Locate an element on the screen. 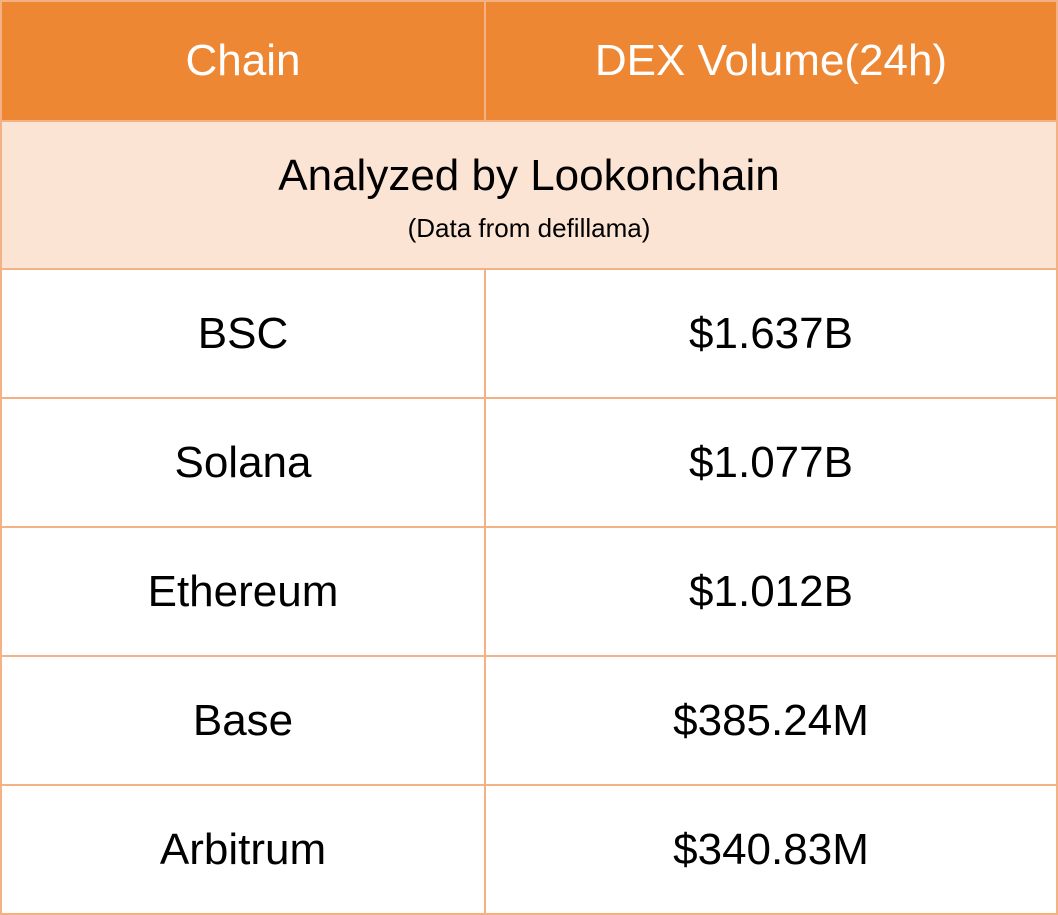  table-row: Base $385.24M is located at coordinates (529, 720).